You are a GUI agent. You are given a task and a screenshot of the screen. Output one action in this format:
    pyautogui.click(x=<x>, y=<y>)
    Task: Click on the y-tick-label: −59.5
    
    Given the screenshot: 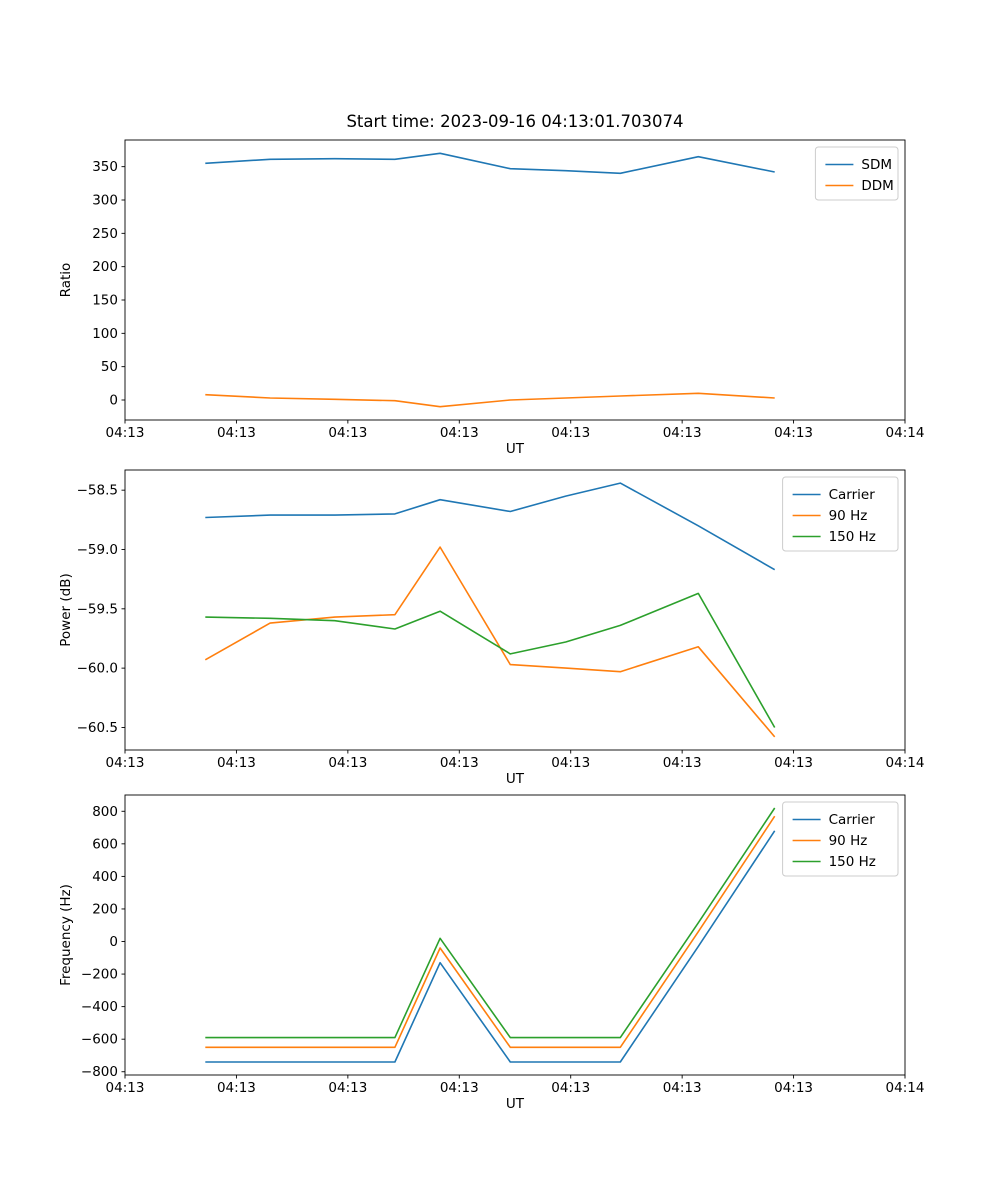 What is the action you would take?
    pyautogui.click(x=97, y=609)
    